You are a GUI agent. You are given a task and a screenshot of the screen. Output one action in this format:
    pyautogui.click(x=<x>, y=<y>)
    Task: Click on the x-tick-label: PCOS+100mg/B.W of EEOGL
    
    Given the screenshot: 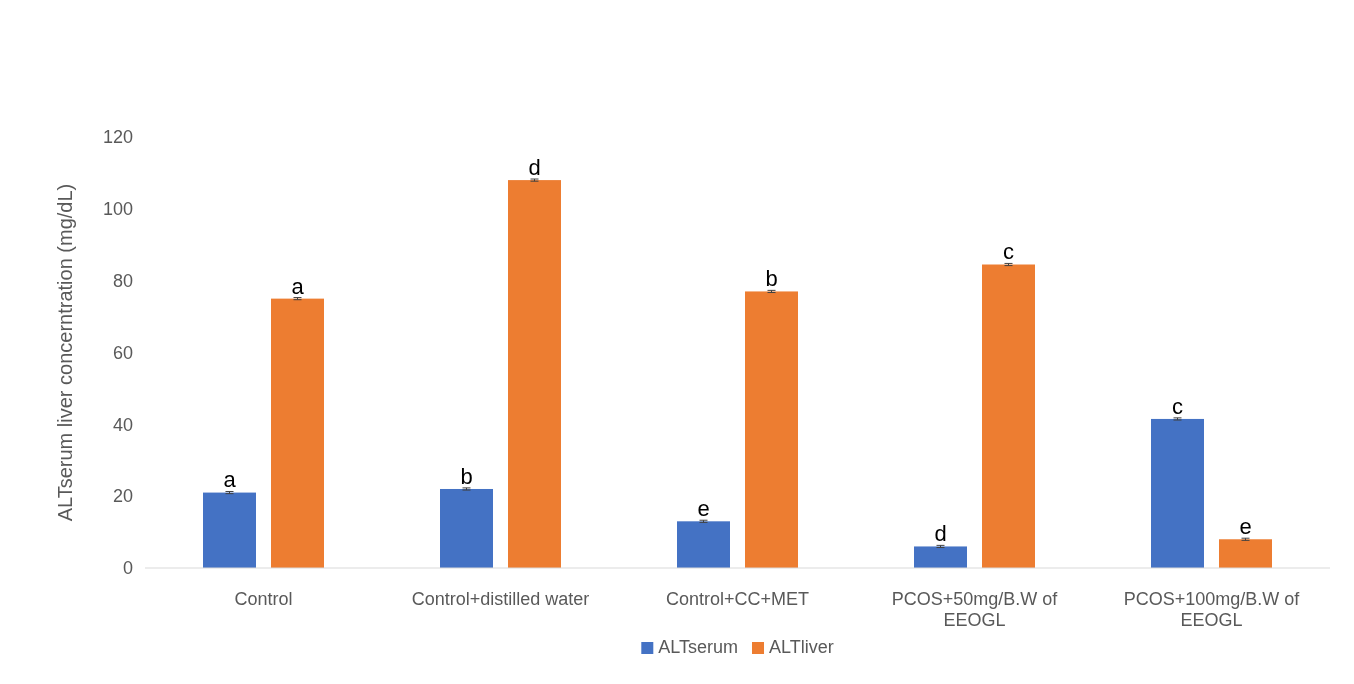 What is the action you would take?
    pyautogui.click(x=1212, y=609)
    